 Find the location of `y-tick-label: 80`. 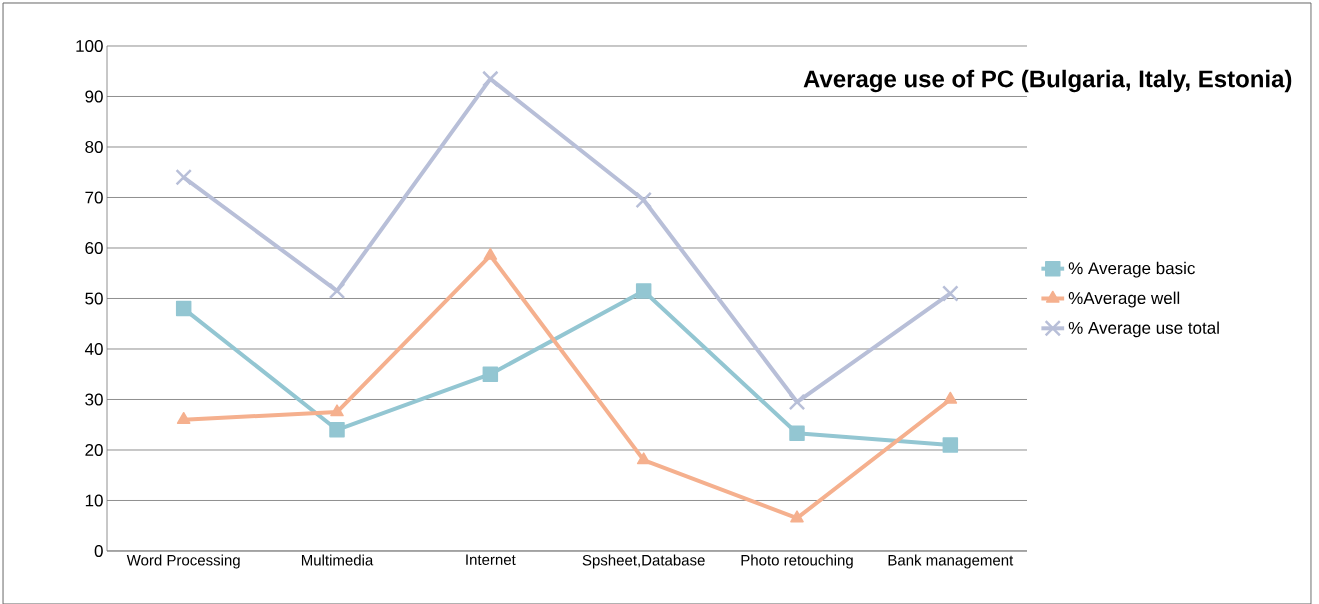

y-tick-label: 80 is located at coordinates (94, 146).